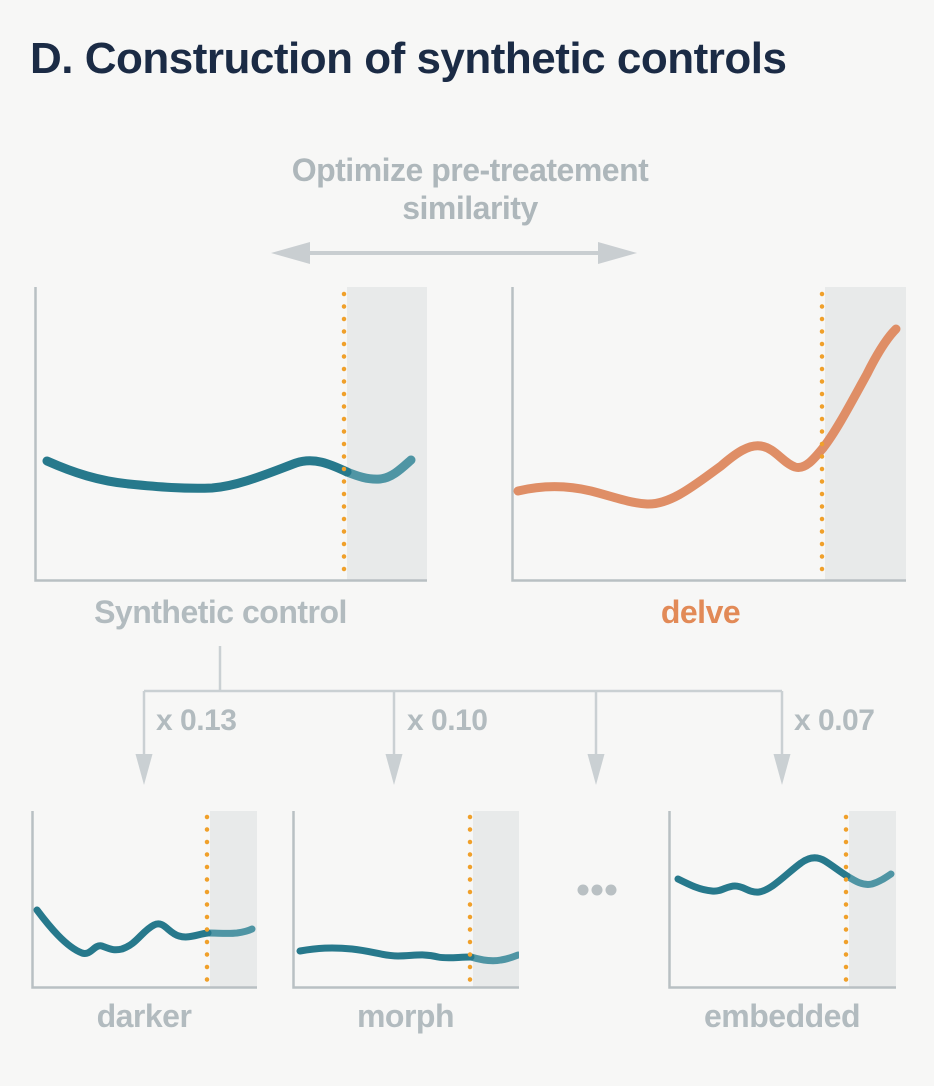 Image resolution: width=934 pixels, height=1086 pixels. Describe the element at coordinates (379, 469) in the screenshot. I see `synthetic-control-line-post` at that location.